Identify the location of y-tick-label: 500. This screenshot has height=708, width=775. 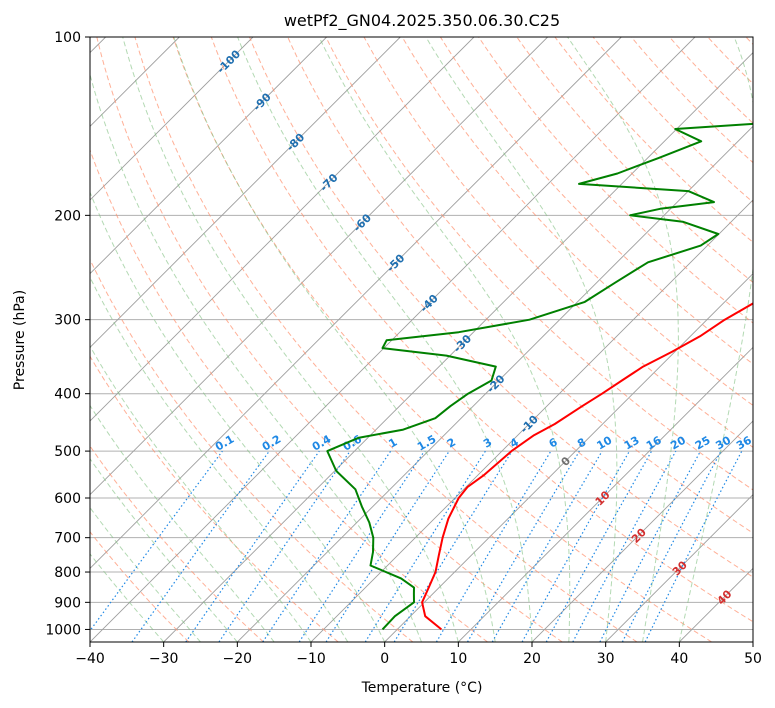
(67, 452).